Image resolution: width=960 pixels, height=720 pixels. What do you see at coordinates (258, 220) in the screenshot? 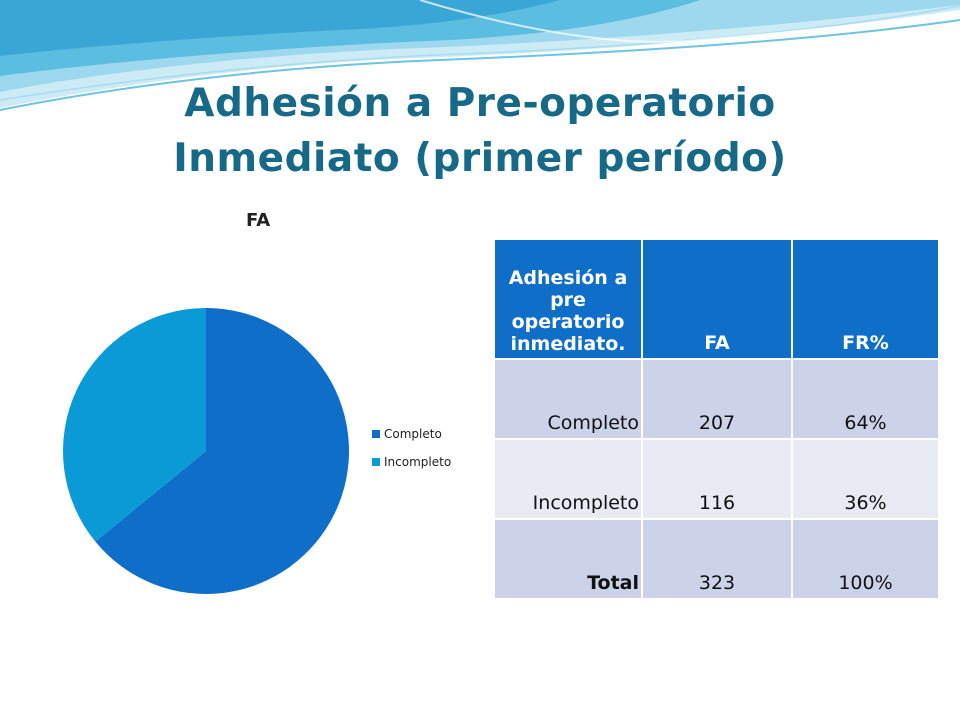
I see `chart-title: FA` at bounding box center [258, 220].